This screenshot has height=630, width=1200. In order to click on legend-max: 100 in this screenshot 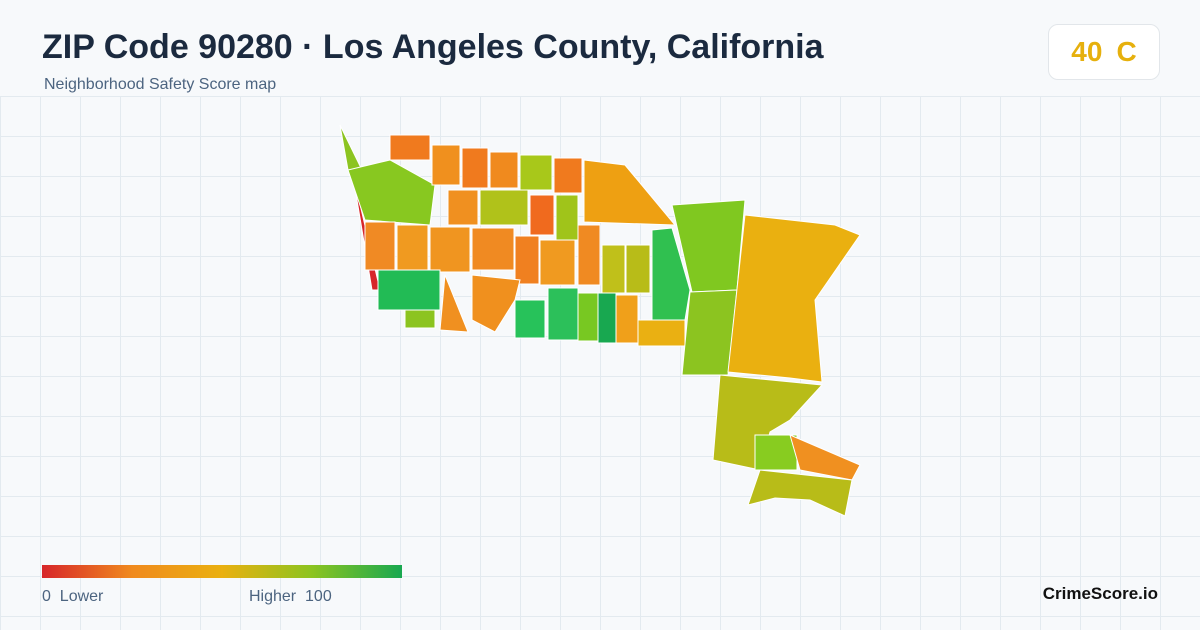, I will do `click(318, 596)`.